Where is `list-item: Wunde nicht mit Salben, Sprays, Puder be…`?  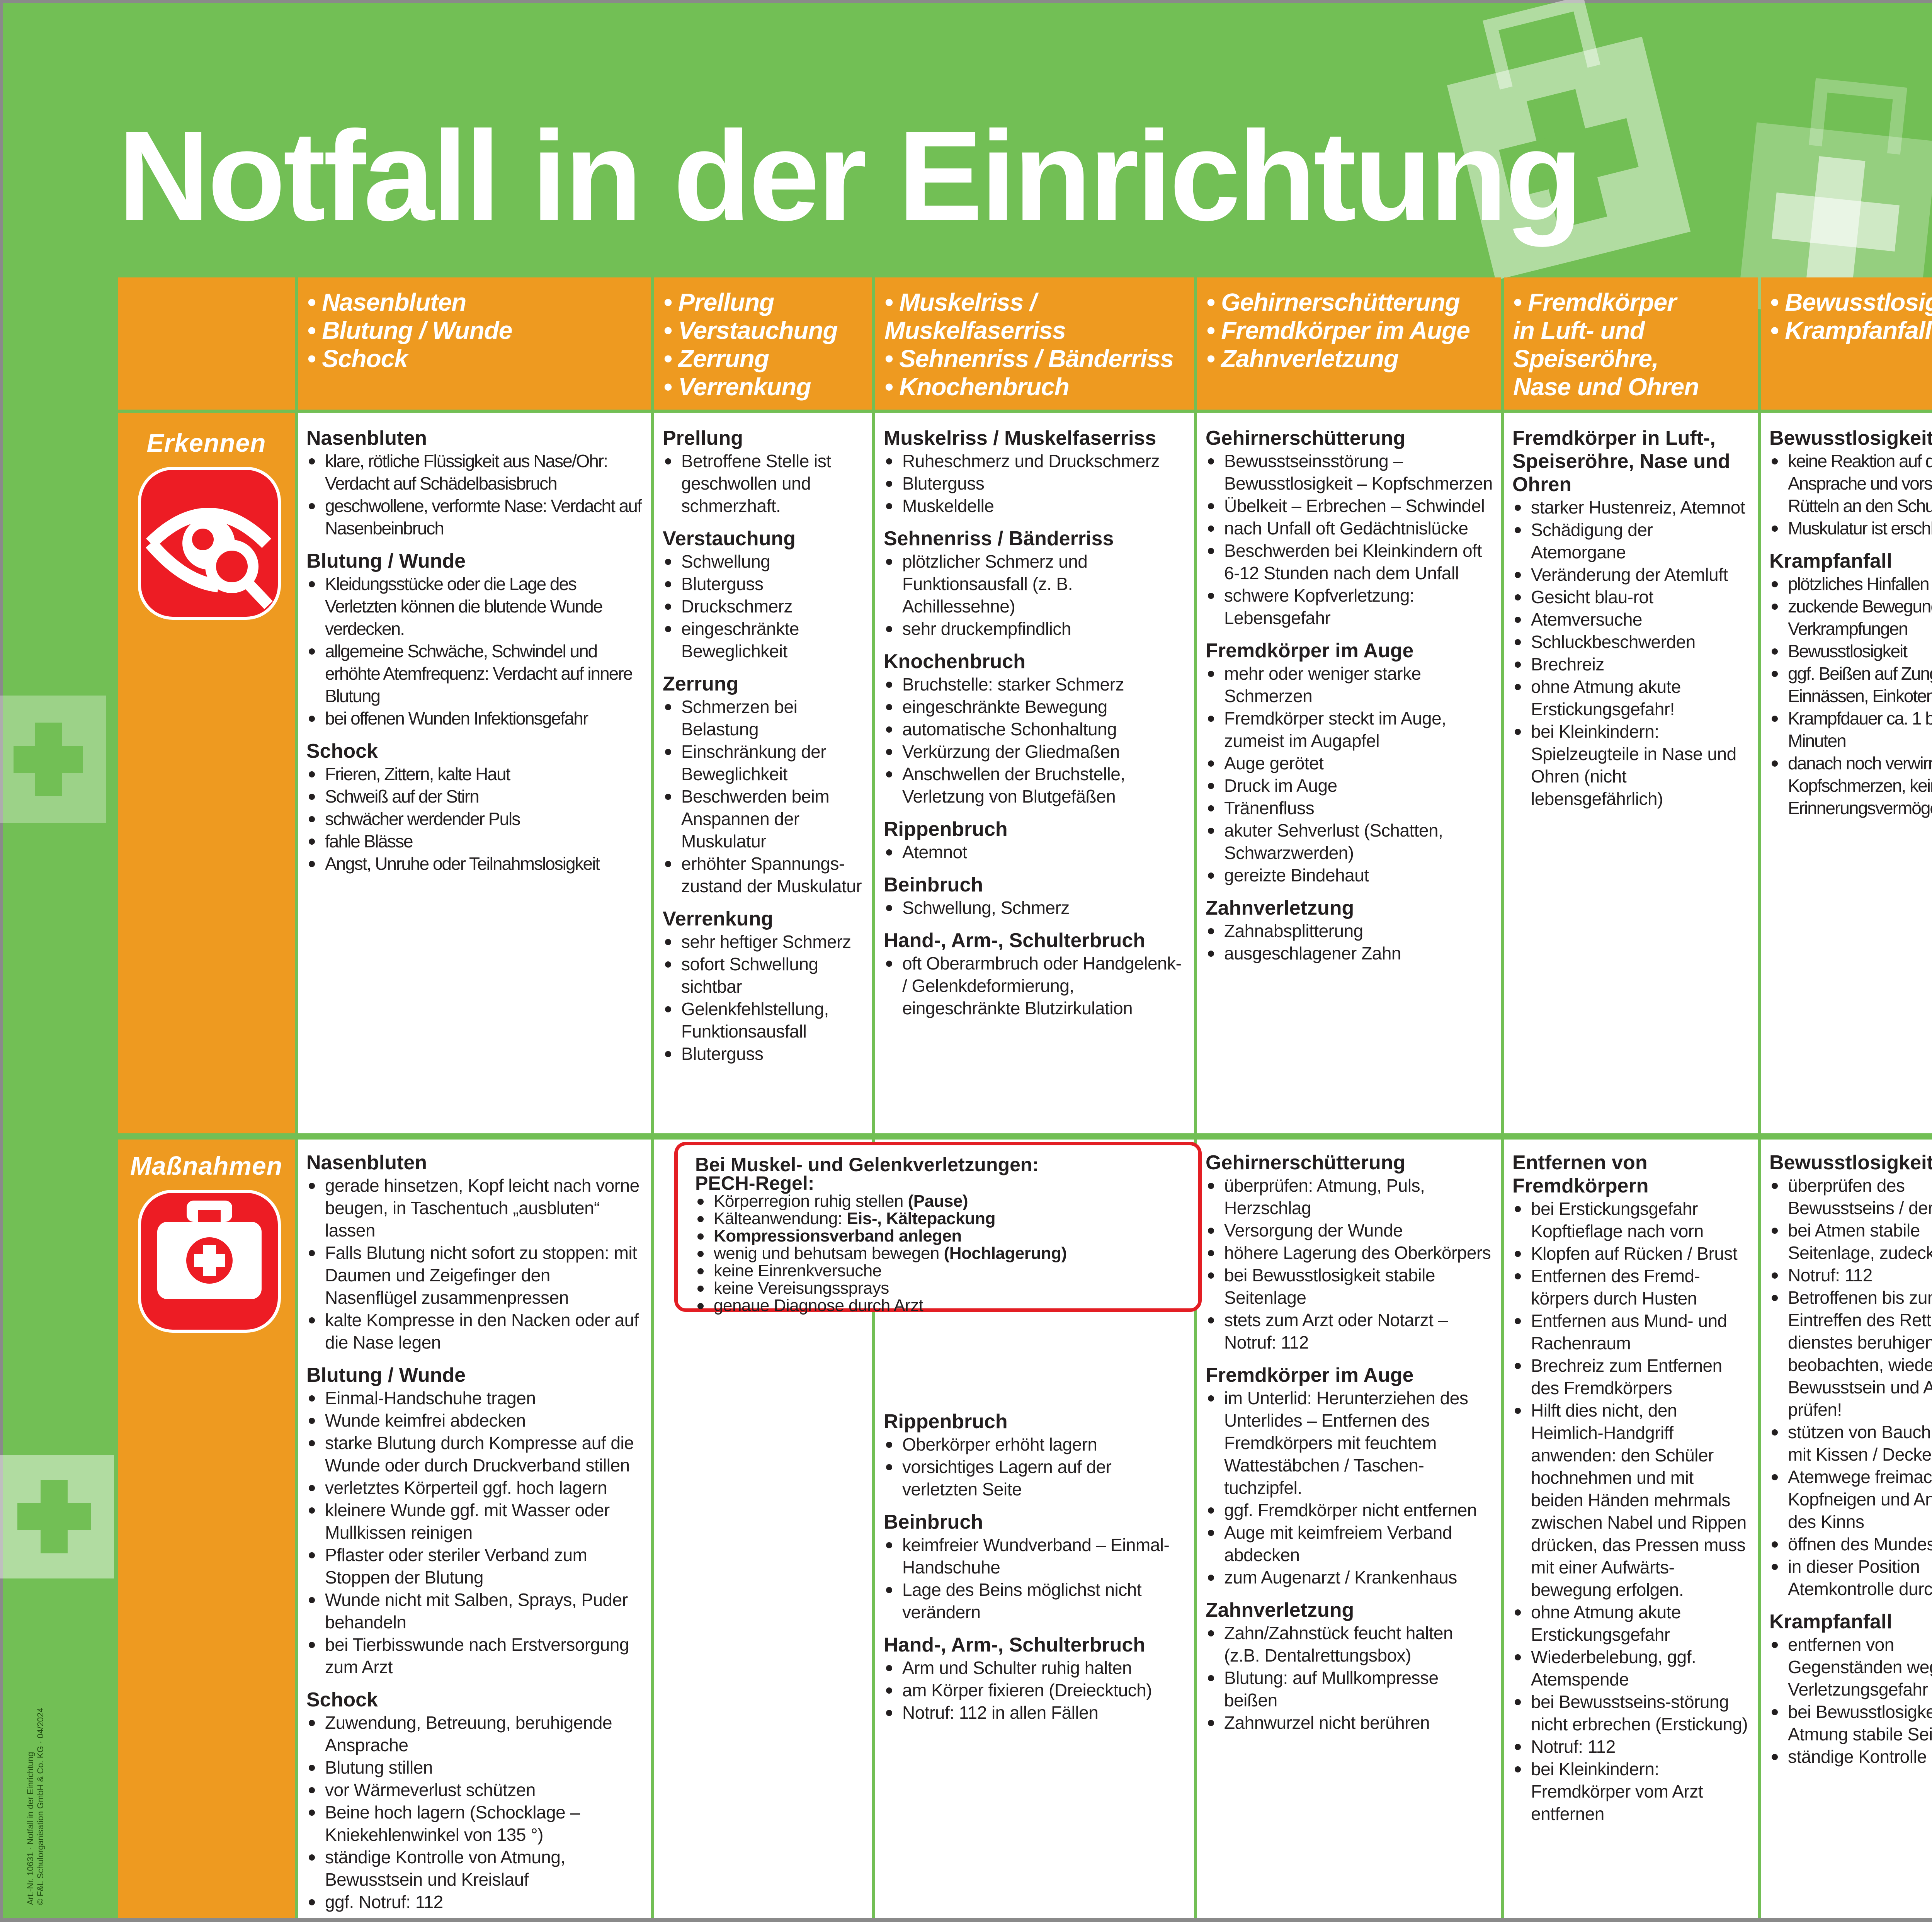
list-item: Wunde nicht mit Salben, Sprays, Puder be… is located at coordinates (475, 1611).